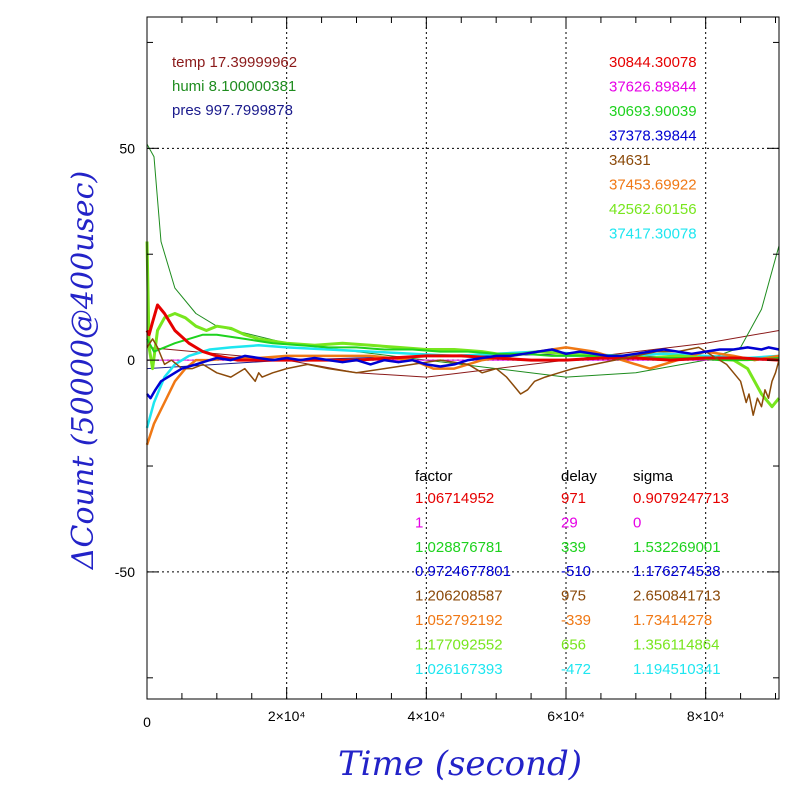 This screenshot has height=797, width=797. I want to click on counter-value: 34631, so click(630, 160).